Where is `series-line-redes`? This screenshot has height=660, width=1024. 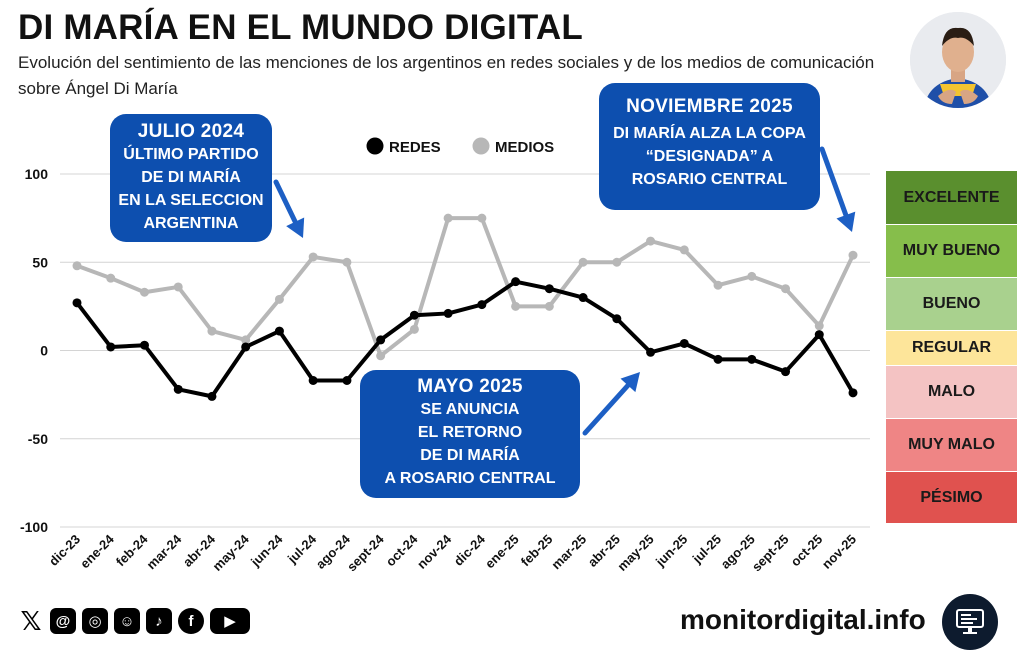 series-line-redes is located at coordinates (465, 339).